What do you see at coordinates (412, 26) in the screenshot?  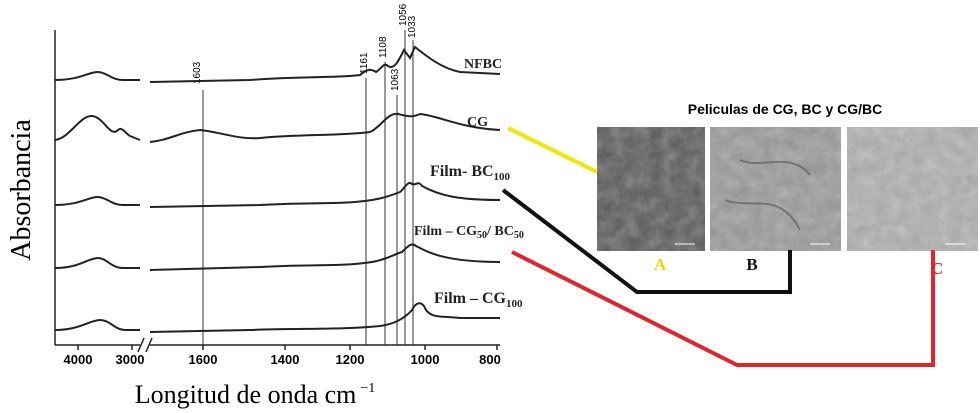 I see `peak-label: 1033` at bounding box center [412, 26].